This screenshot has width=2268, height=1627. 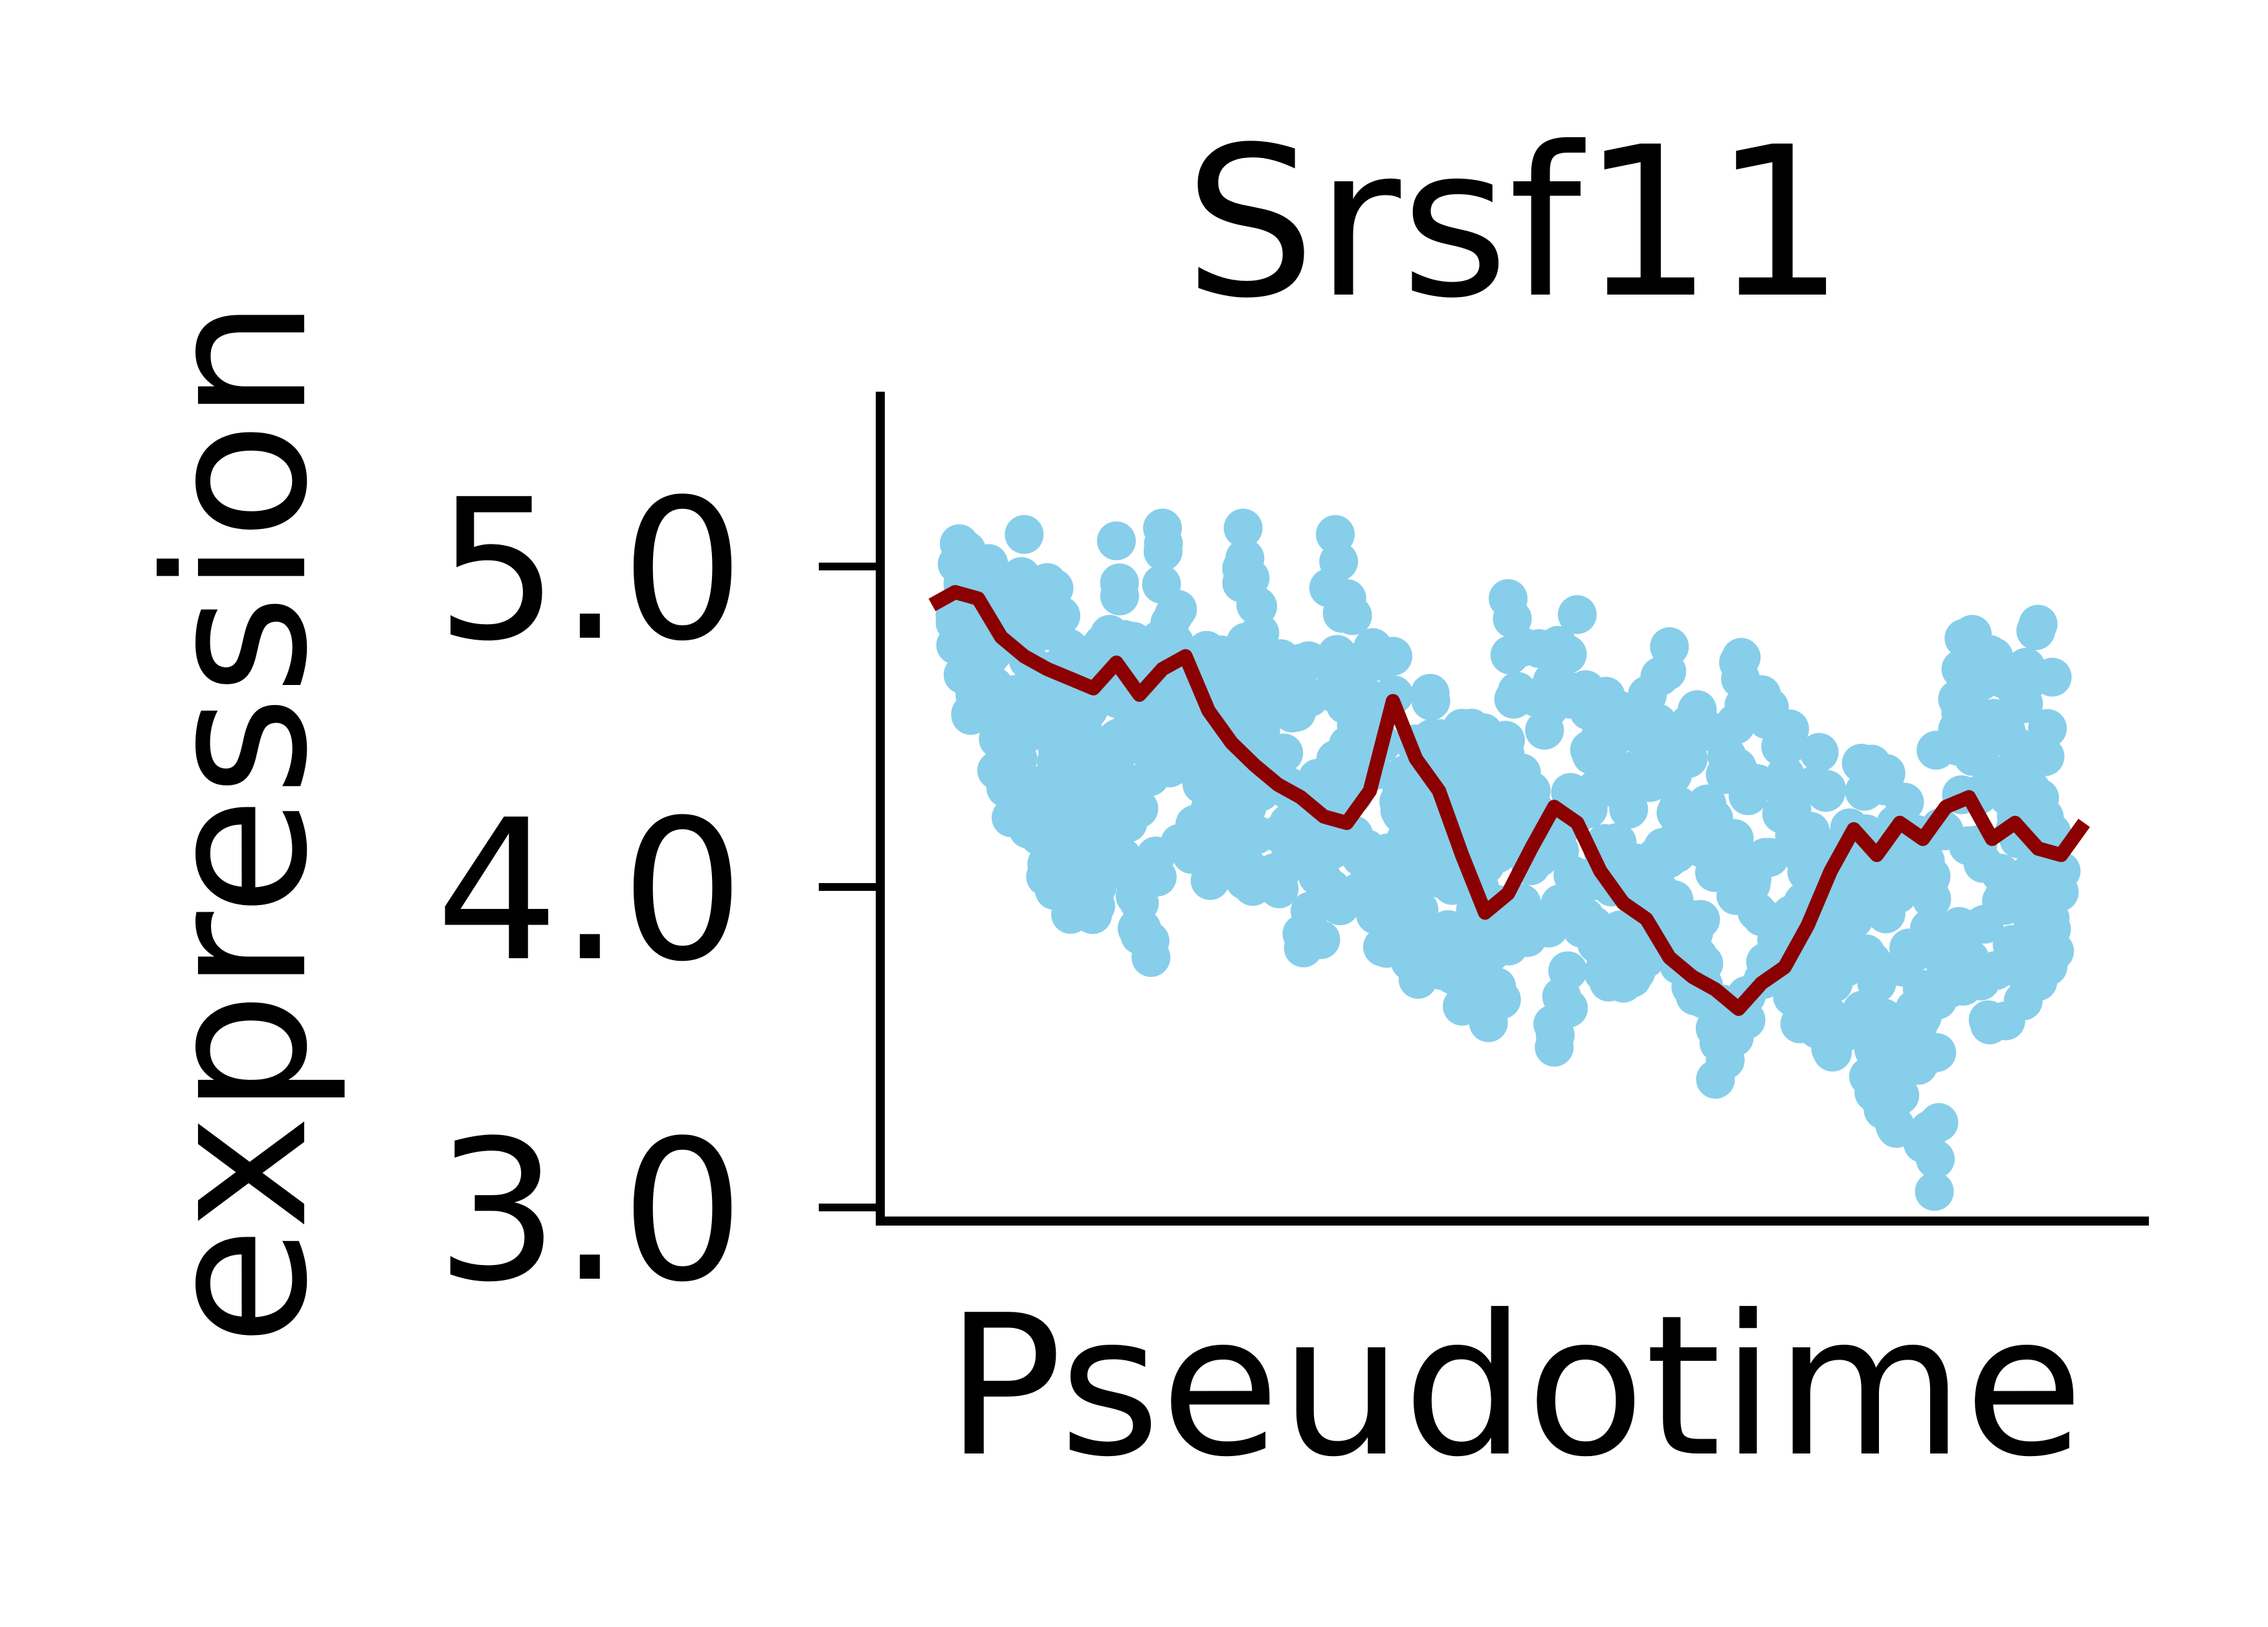 What do you see at coordinates (590, 891) in the screenshot?
I see `y-tick-label: 4.0` at bounding box center [590, 891].